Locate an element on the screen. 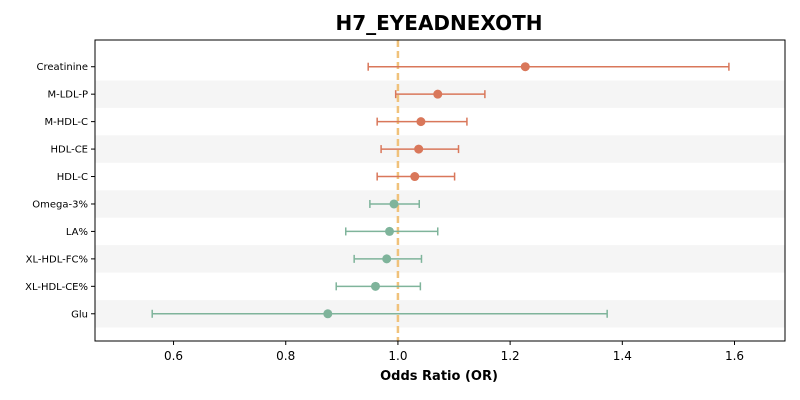  x-axis-label: Odds Ratio (OR) is located at coordinates (439, 376).